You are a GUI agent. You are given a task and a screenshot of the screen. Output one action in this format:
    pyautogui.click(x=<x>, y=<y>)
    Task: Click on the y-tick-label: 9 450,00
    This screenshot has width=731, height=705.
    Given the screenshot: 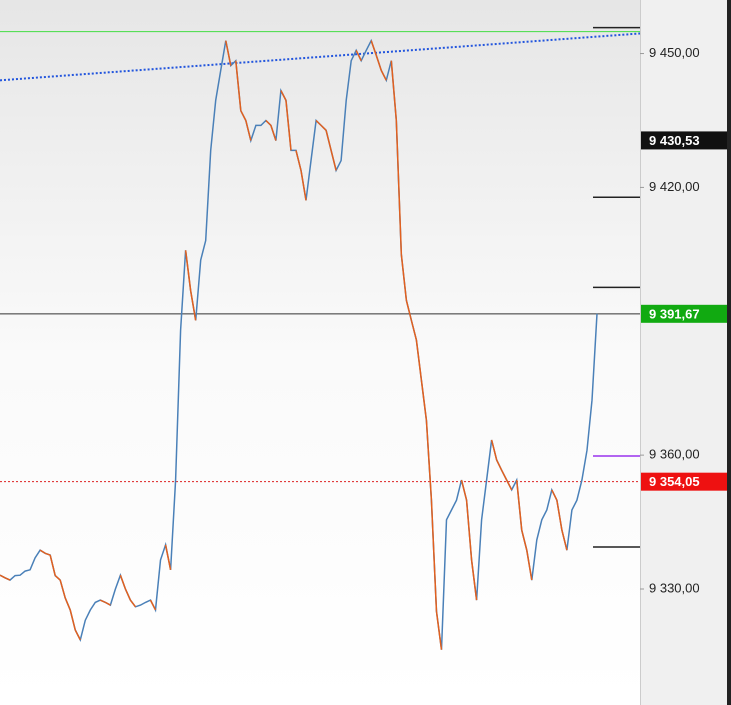 What is the action you would take?
    pyautogui.click(x=674, y=52)
    